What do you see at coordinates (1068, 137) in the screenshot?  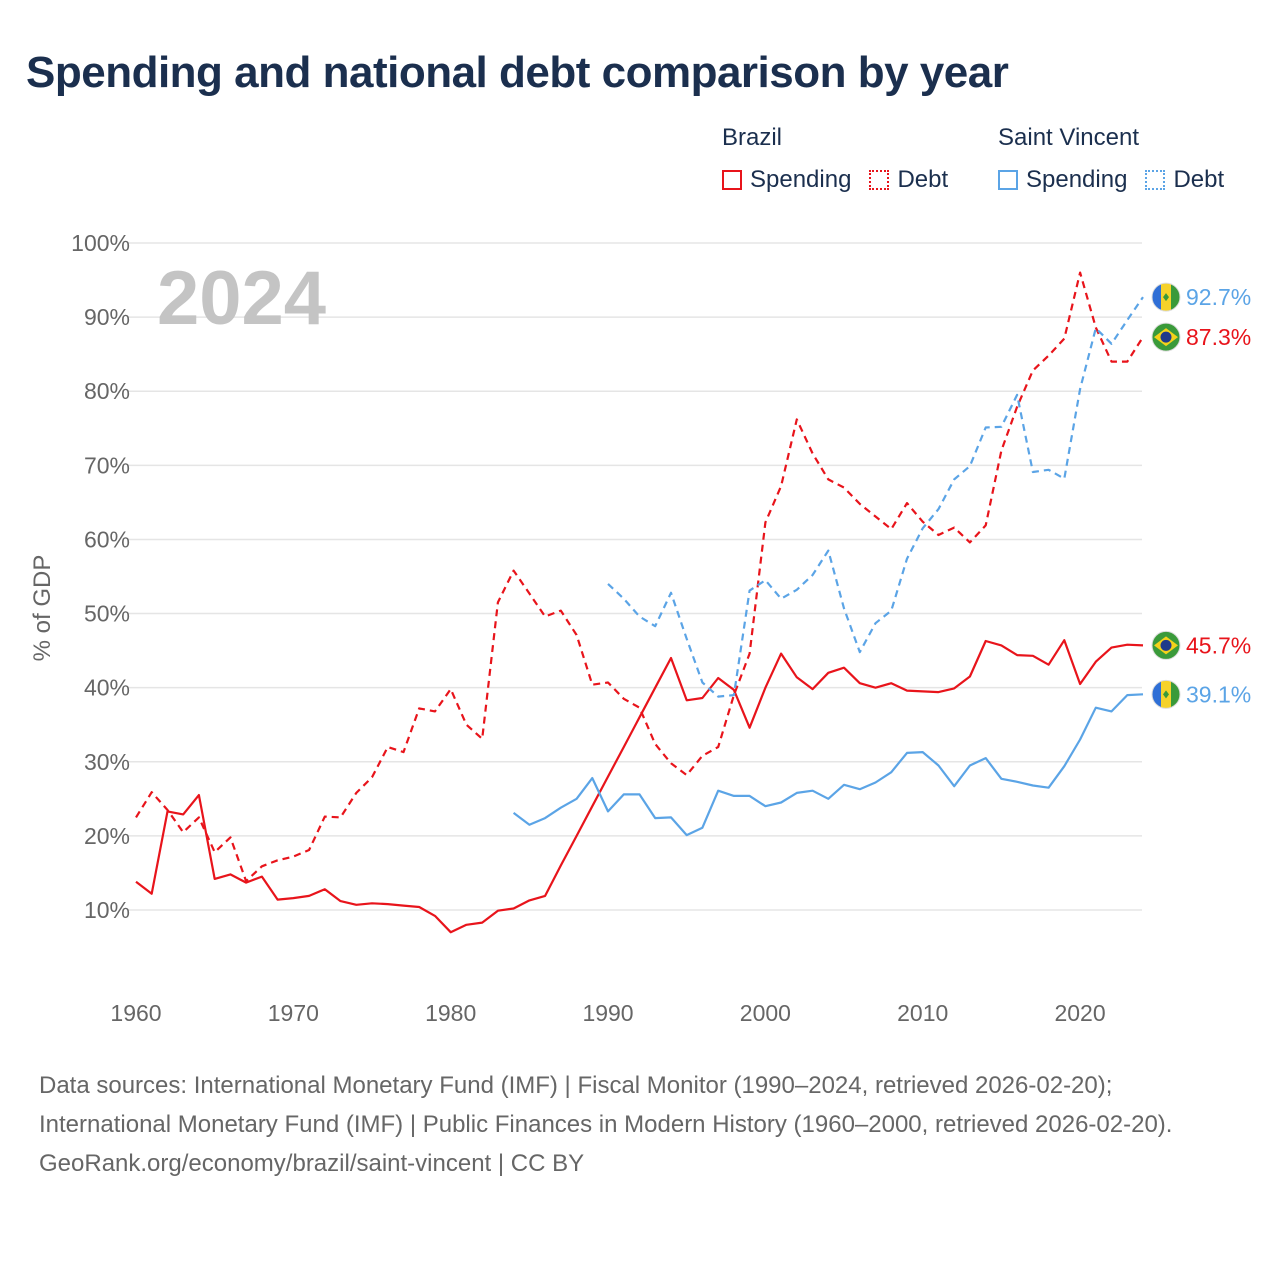 I see `legend-country-saint-vincent: Saint Vincent` at bounding box center [1068, 137].